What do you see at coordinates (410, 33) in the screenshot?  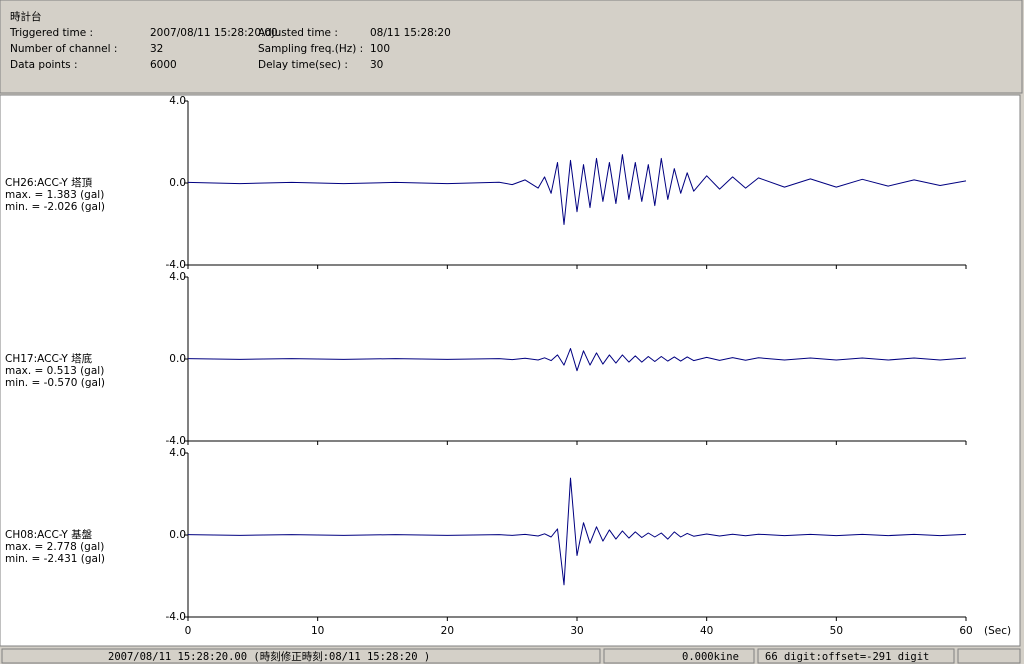 I see `field-value: 08/11 15:28:20` at bounding box center [410, 33].